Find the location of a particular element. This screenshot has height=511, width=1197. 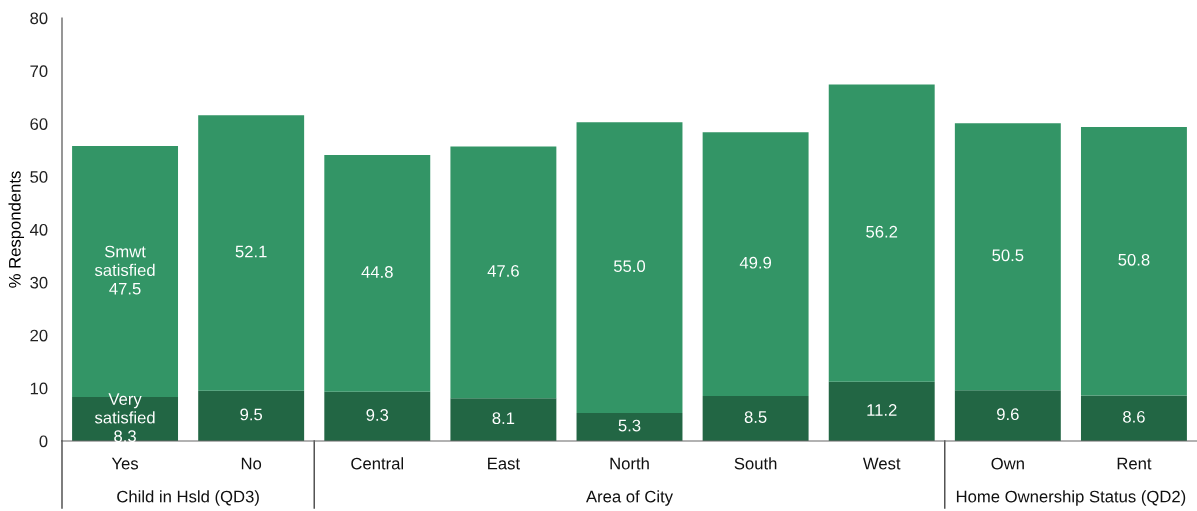

x-tick-label: No is located at coordinates (251, 463).